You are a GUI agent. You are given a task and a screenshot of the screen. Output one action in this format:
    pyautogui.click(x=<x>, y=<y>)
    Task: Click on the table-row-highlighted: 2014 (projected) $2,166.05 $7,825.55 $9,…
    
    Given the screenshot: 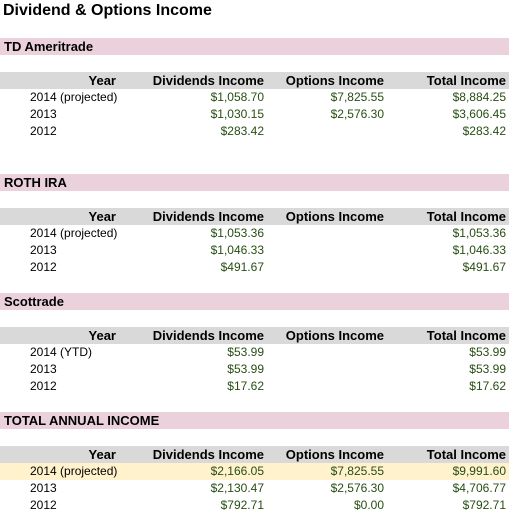 What is the action you would take?
    pyautogui.click(x=254, y=471)
    